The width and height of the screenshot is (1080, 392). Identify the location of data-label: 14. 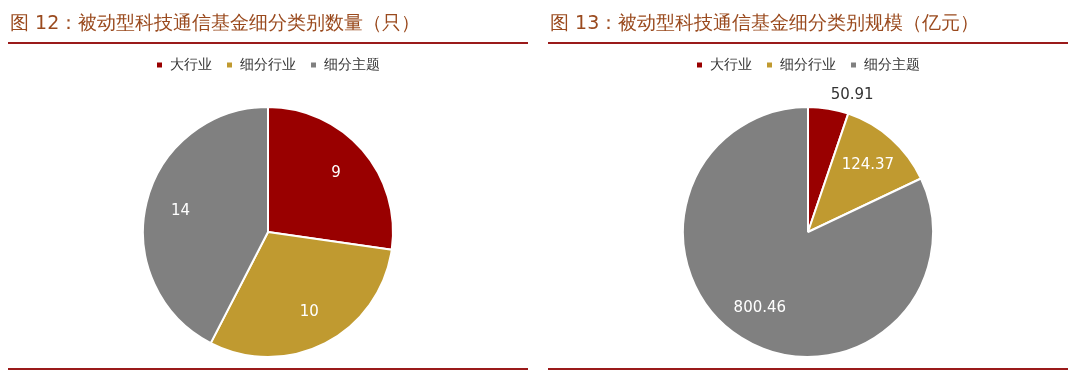
(180, 209).